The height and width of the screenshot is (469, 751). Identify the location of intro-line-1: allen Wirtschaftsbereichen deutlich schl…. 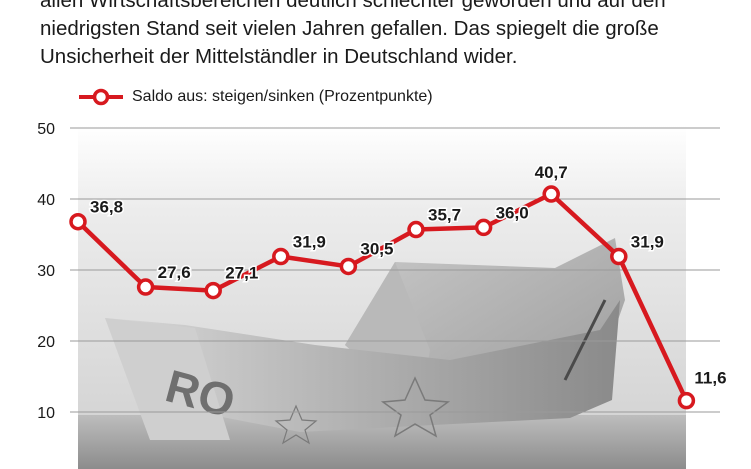
(353, 6).